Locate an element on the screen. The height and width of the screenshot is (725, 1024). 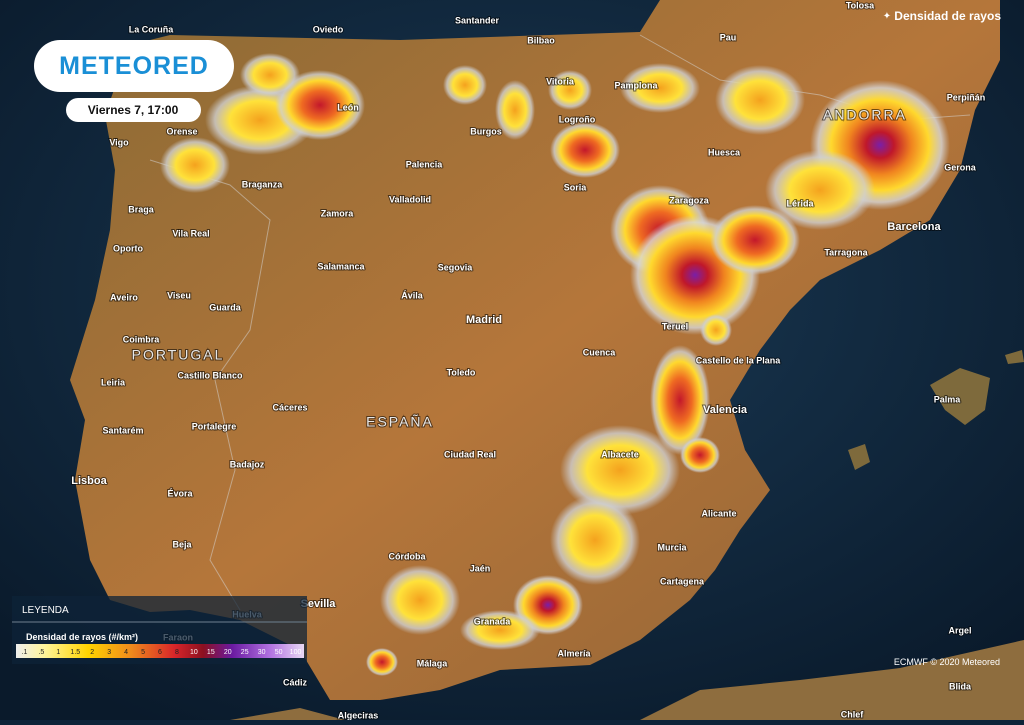
place-label: Salamanca is located at coordinates (341, 266).